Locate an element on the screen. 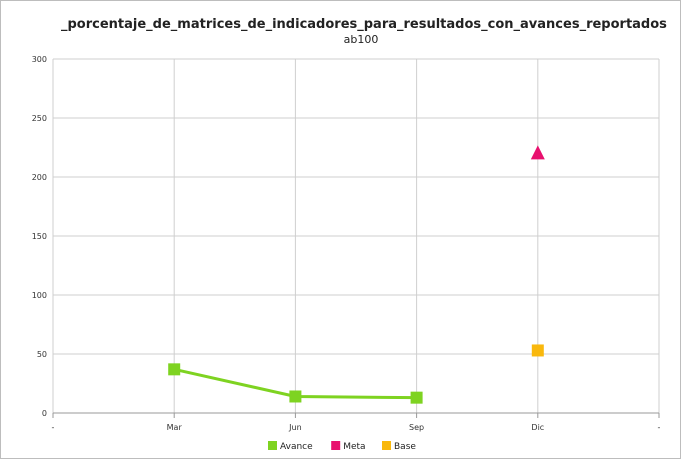 The image size is (683, 459). y-tick-label: 200 is located at coordinates (39, 177).